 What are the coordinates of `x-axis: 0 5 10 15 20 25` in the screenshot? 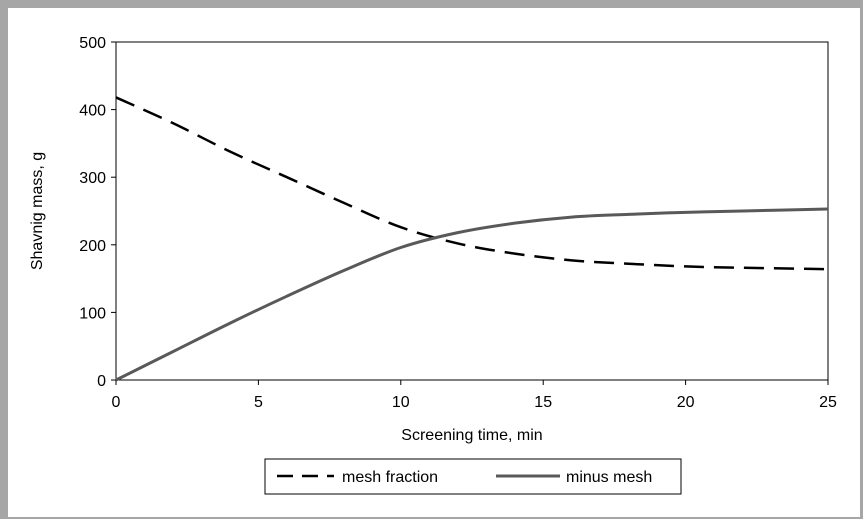 It's located at (474, 395).